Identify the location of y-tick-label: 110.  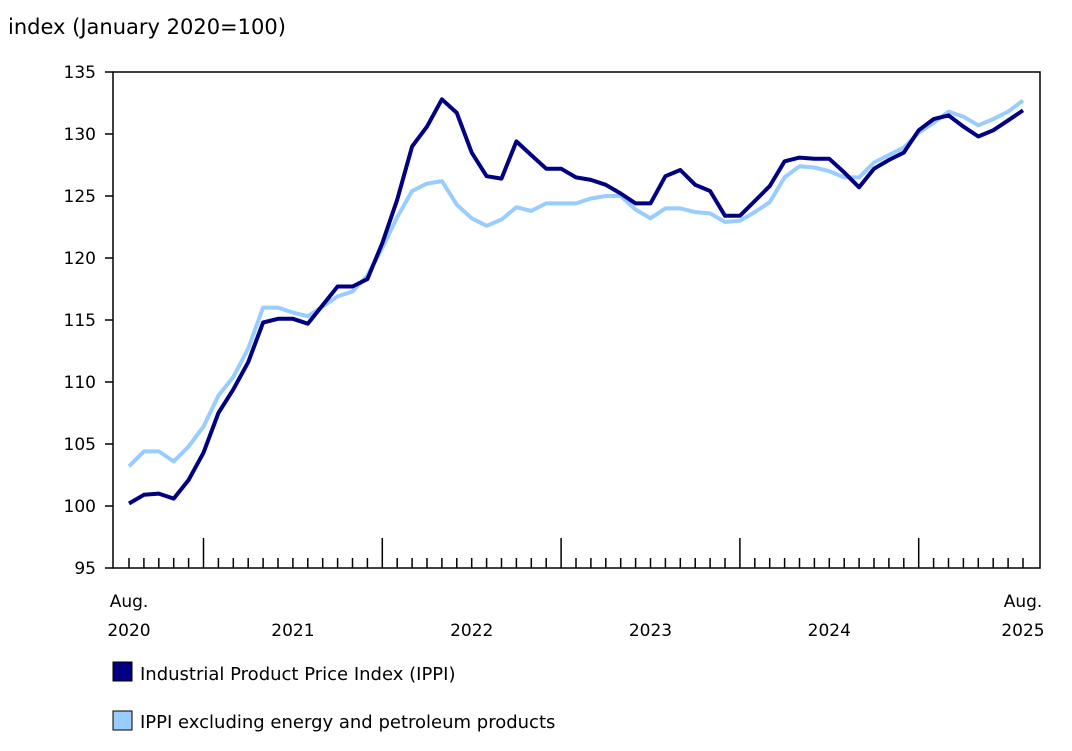
(80, 383).